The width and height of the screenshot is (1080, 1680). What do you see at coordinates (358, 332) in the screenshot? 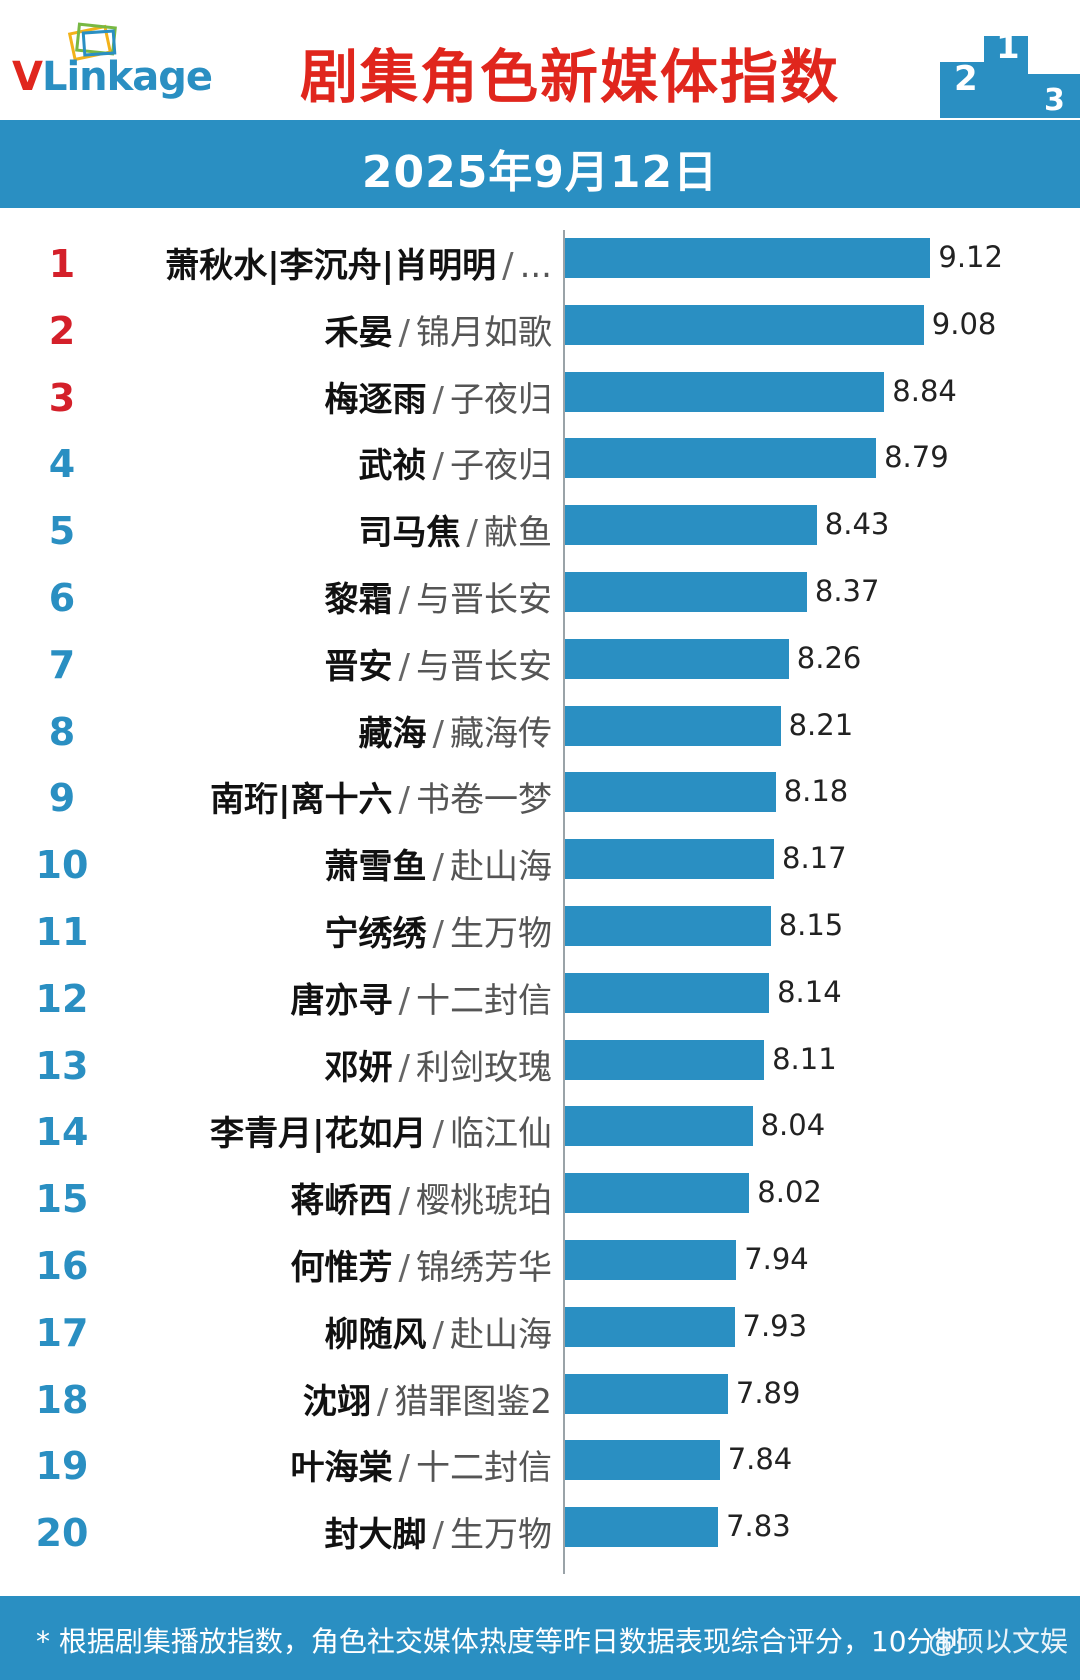
I see `character-name: 禾晏` at bounding box center [358, 332].